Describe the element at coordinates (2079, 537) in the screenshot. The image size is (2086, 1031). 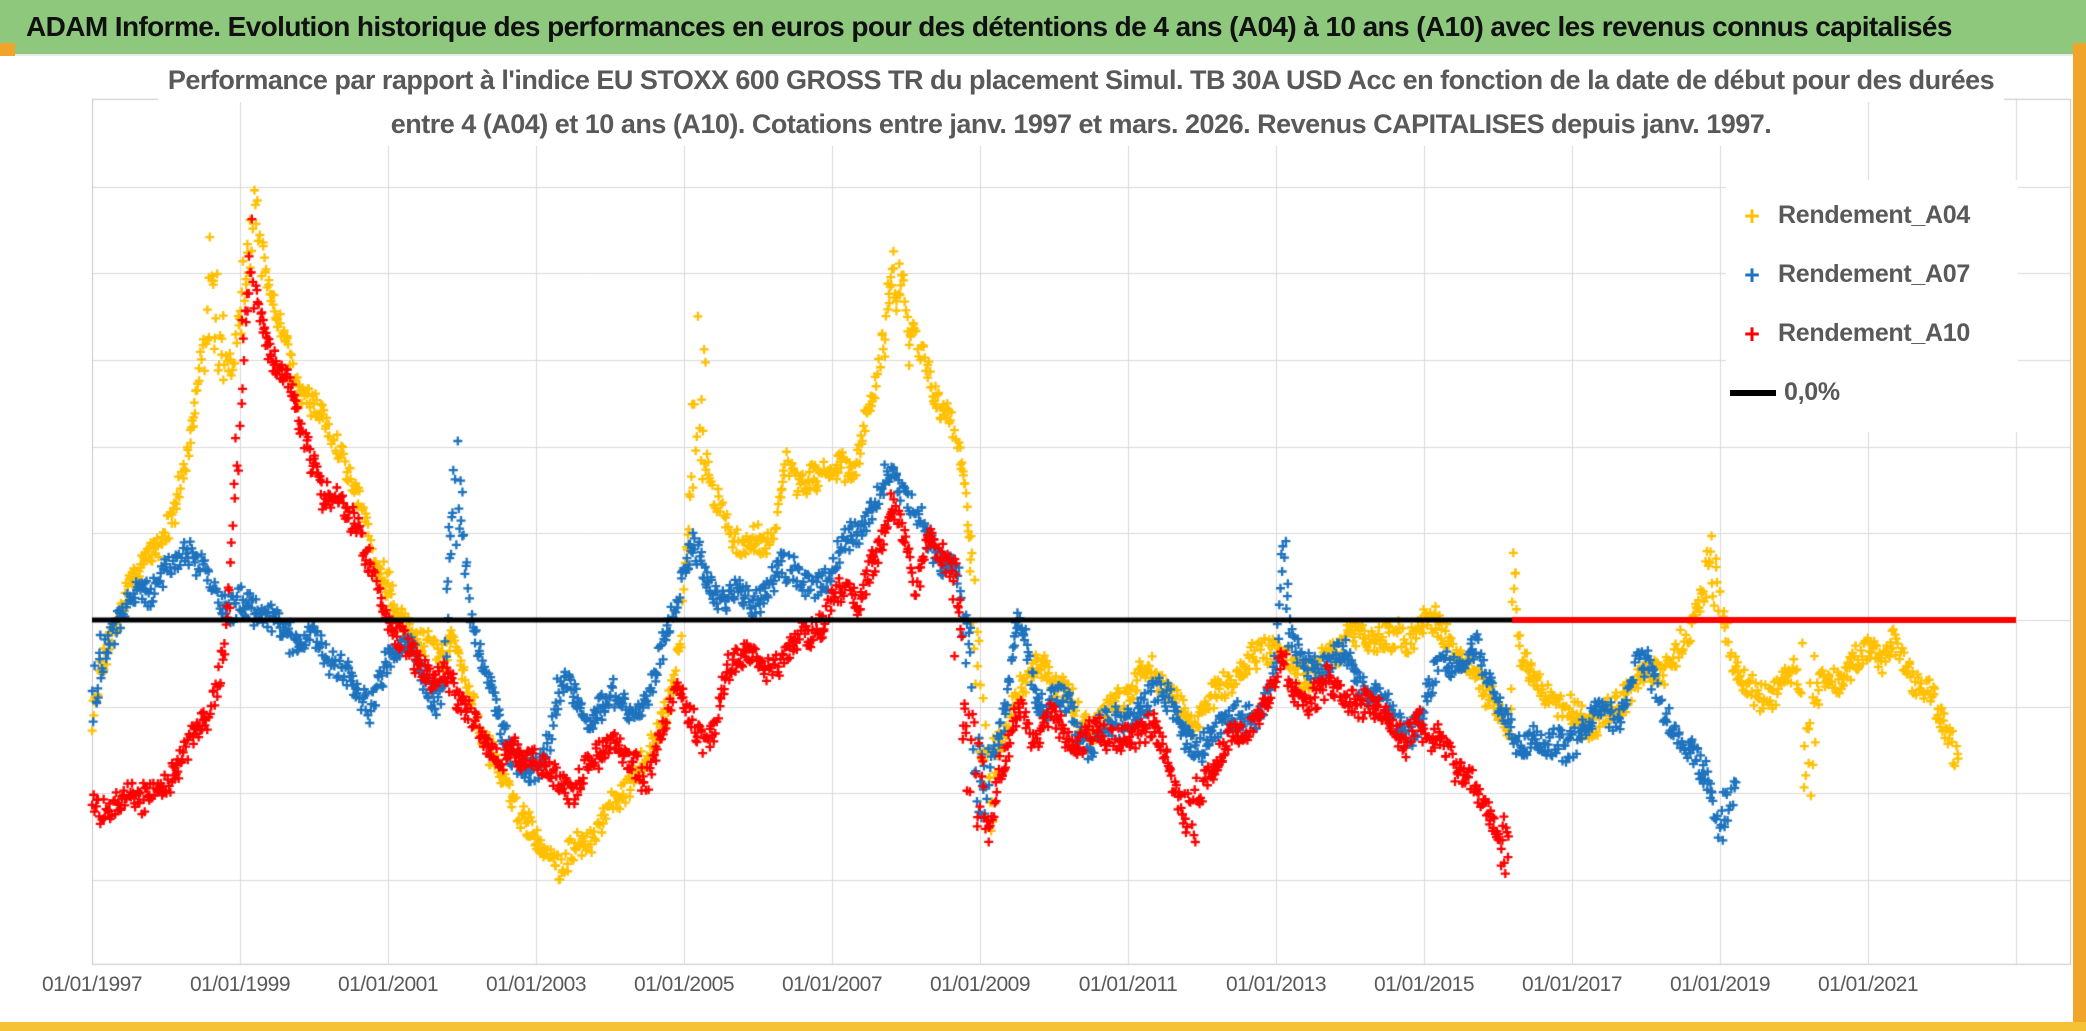
I see `accent-right-bar` at that location.